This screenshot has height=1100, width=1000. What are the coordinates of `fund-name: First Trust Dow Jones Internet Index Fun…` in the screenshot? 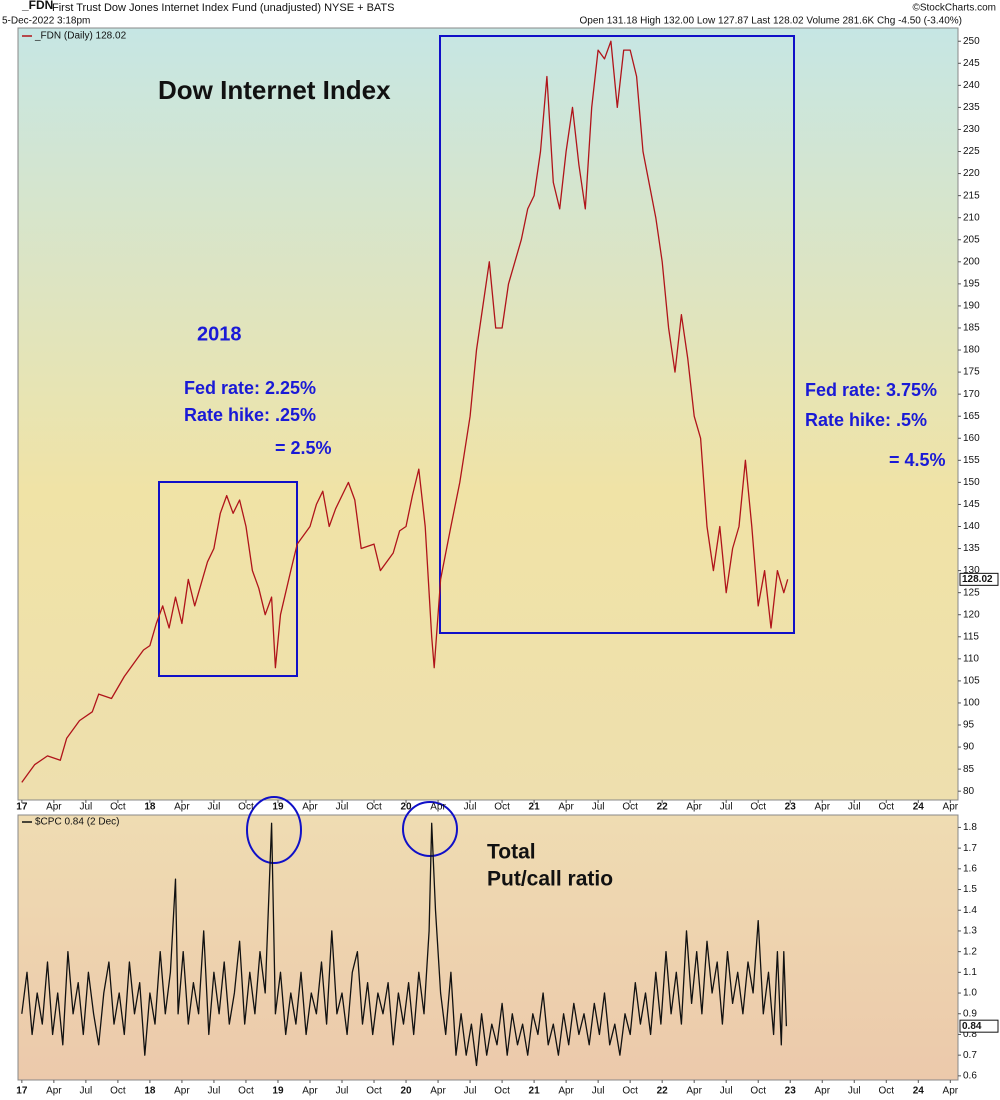 It's located at (223, 8).